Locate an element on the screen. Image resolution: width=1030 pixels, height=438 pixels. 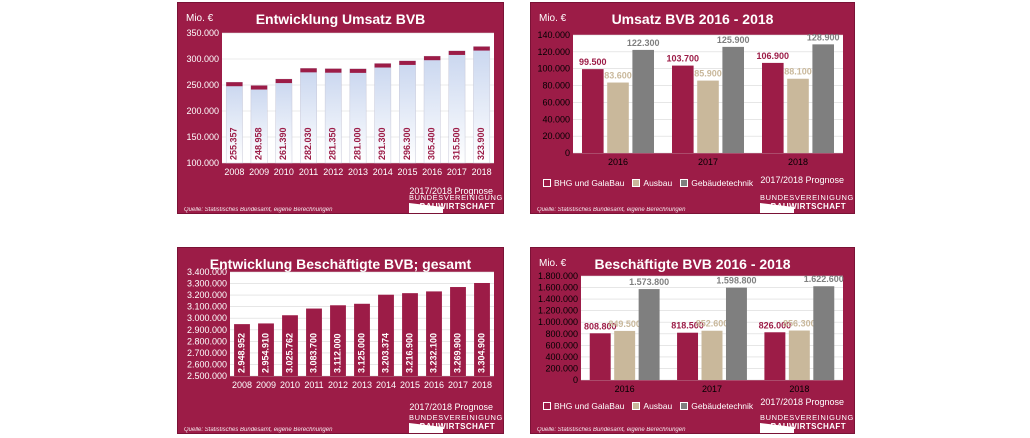
x-tick-label: 2009 is located at coordinates (266, 385).